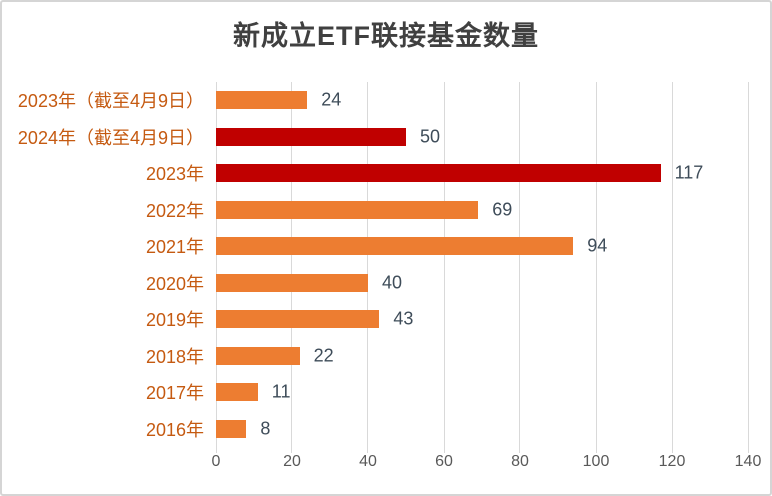  What do you see at coordinates (482, 210) in the screenshot?
I see `chart-row: 69` at bounding box center [482, 210].